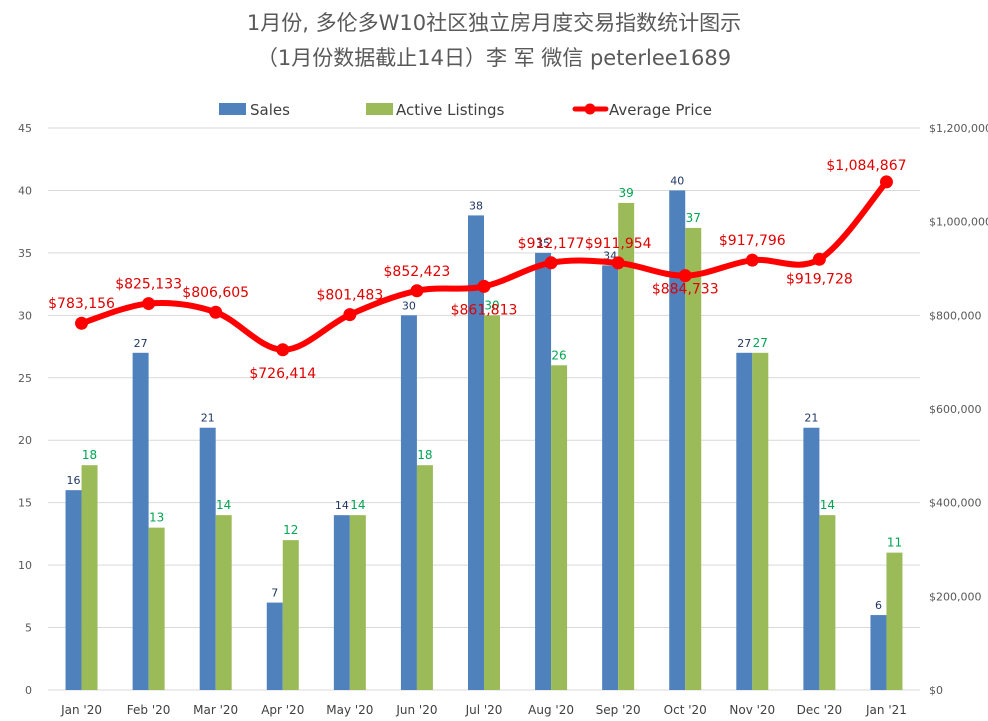 The width and height of the screenshot is (988, 721). Describe the element at coordinates (232, 109) in the screenshot. I see `legend-sales-swatch` at that location.